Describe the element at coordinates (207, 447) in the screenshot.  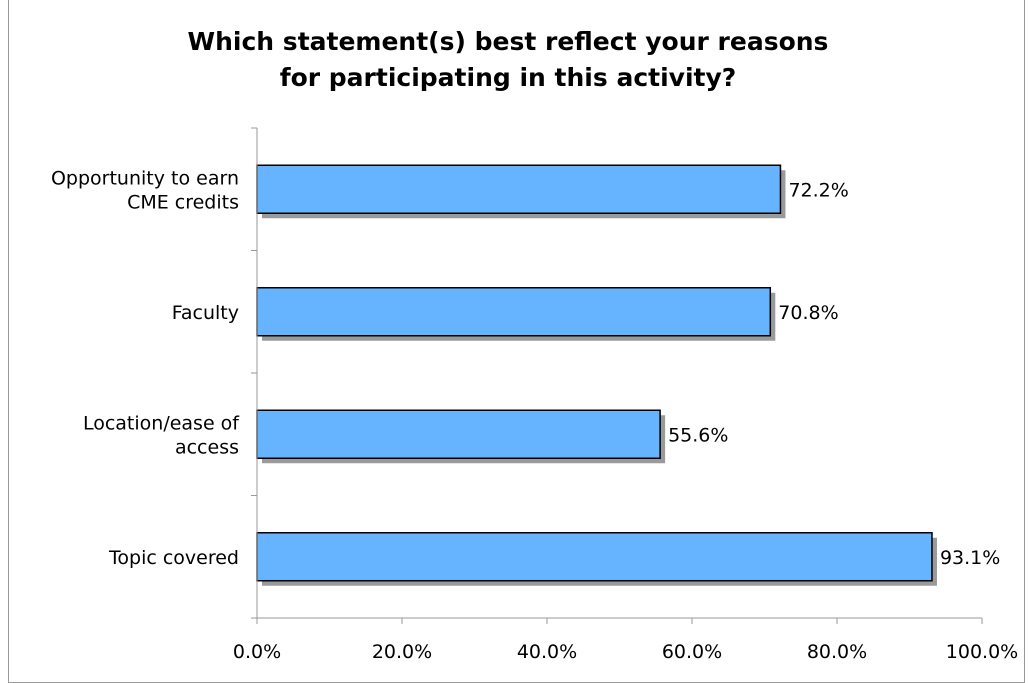
I see `category-label-3-line-2: access` at that location.